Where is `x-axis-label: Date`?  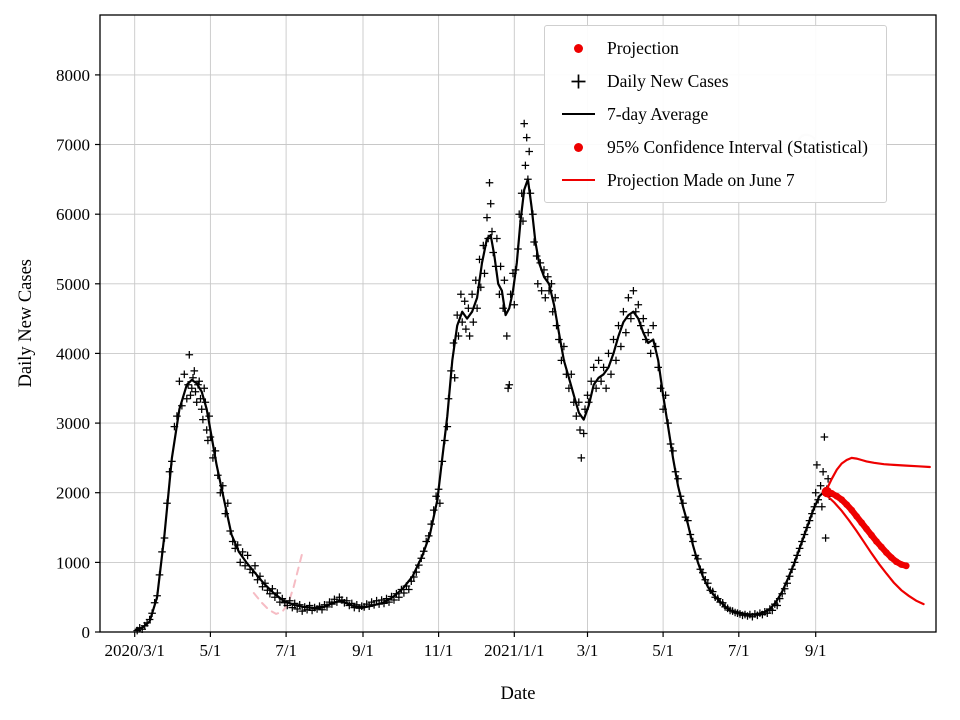 x-axis-label: Date is located at coordinates (518, 694).